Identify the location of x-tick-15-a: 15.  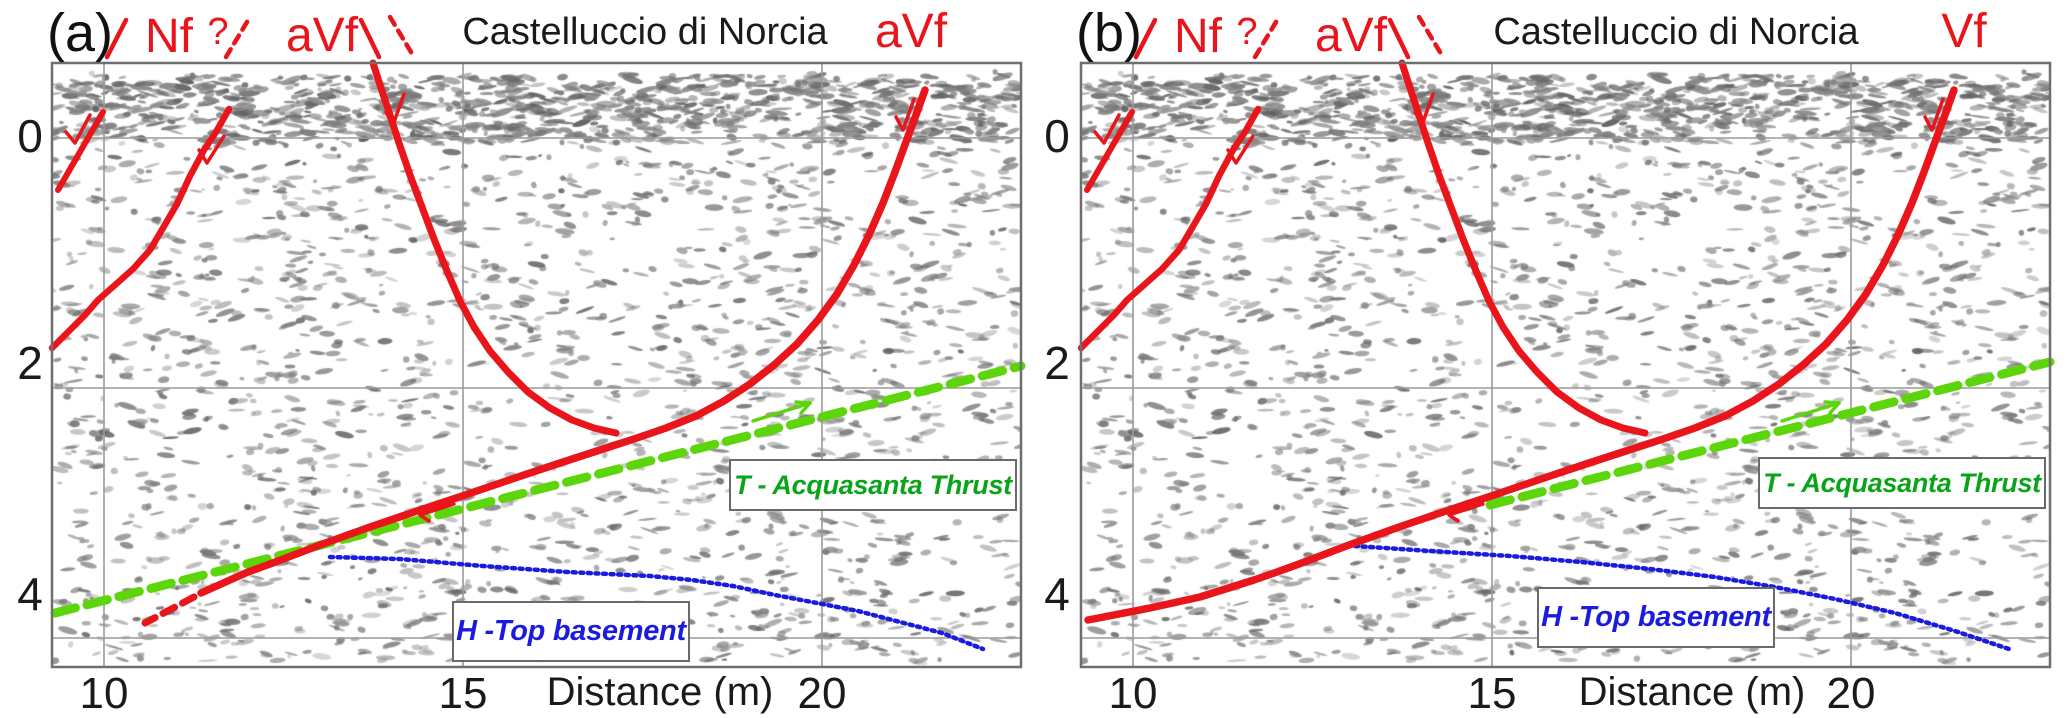
(463, 693).